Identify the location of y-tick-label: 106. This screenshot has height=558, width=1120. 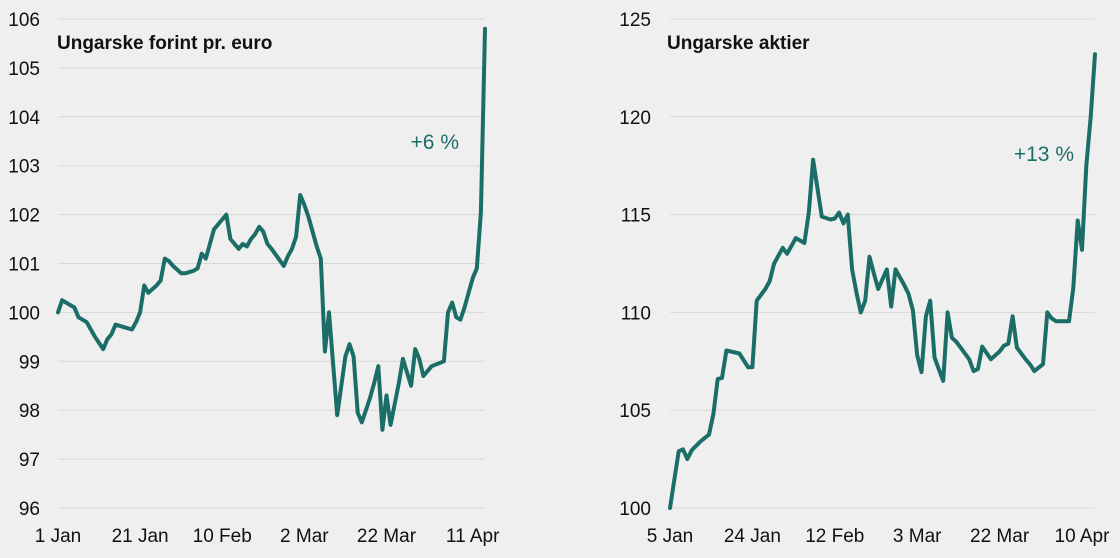
(24, 20).